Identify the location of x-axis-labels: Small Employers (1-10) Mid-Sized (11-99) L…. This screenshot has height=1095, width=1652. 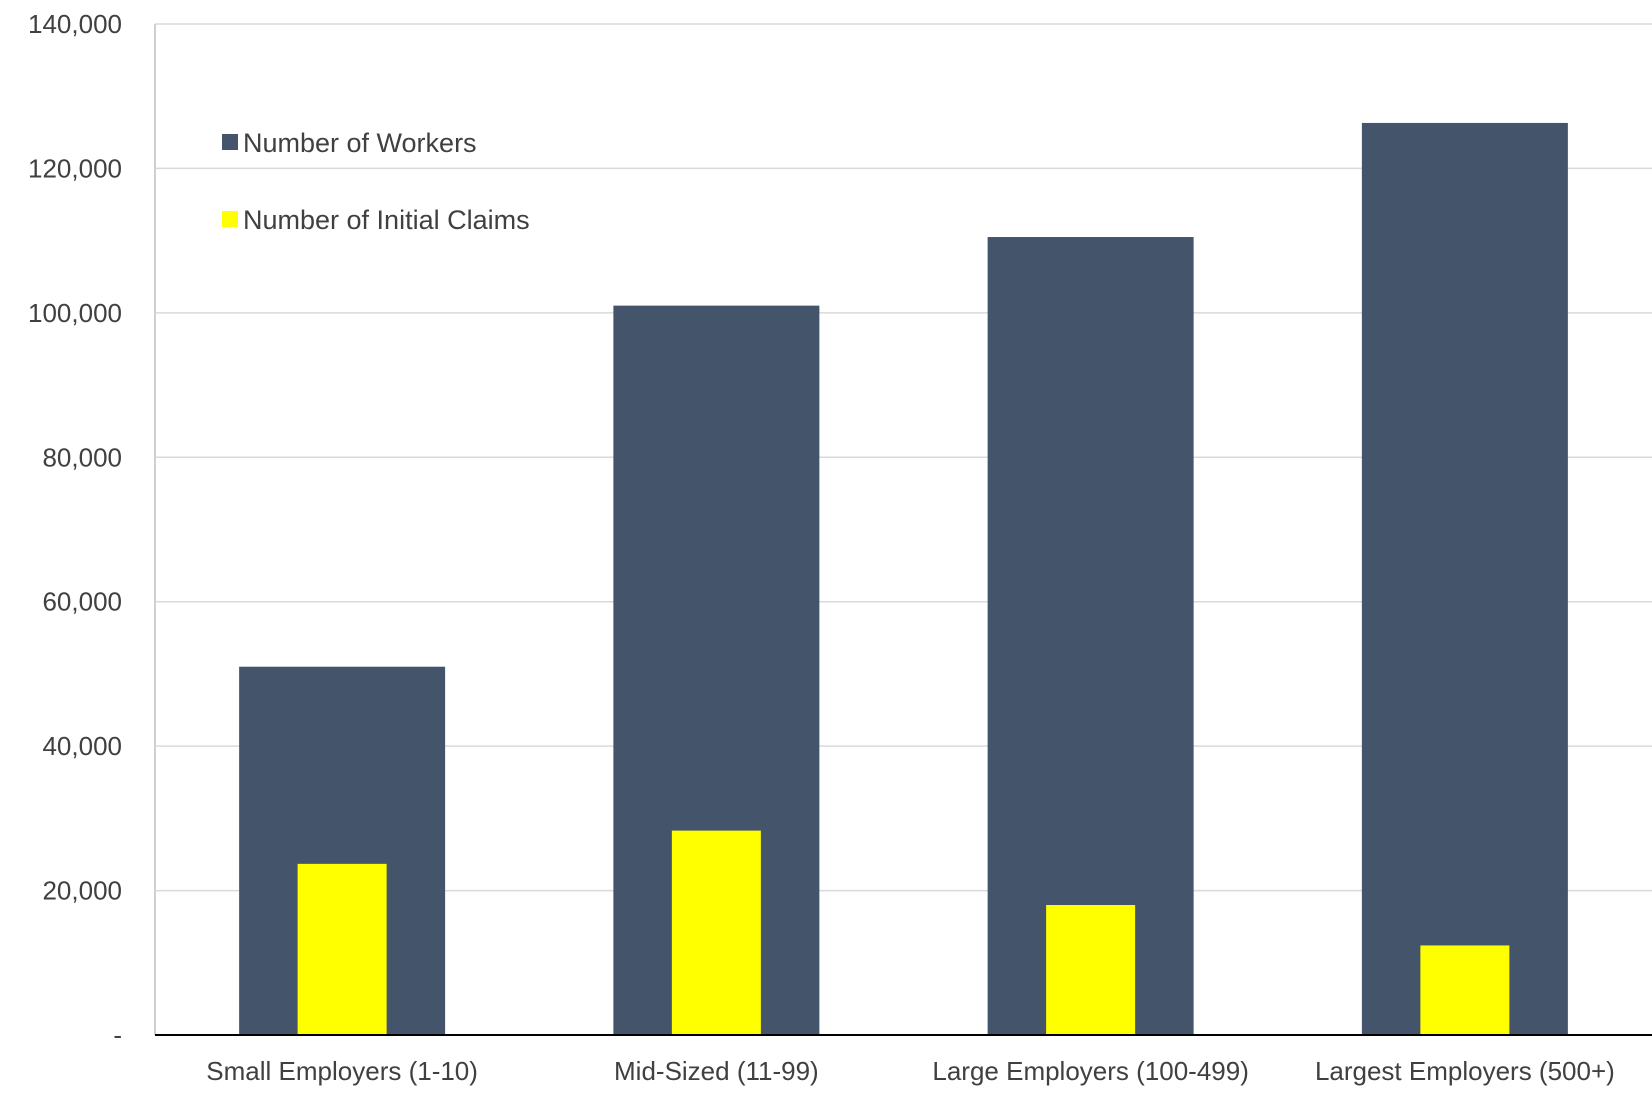
(910, 1071).